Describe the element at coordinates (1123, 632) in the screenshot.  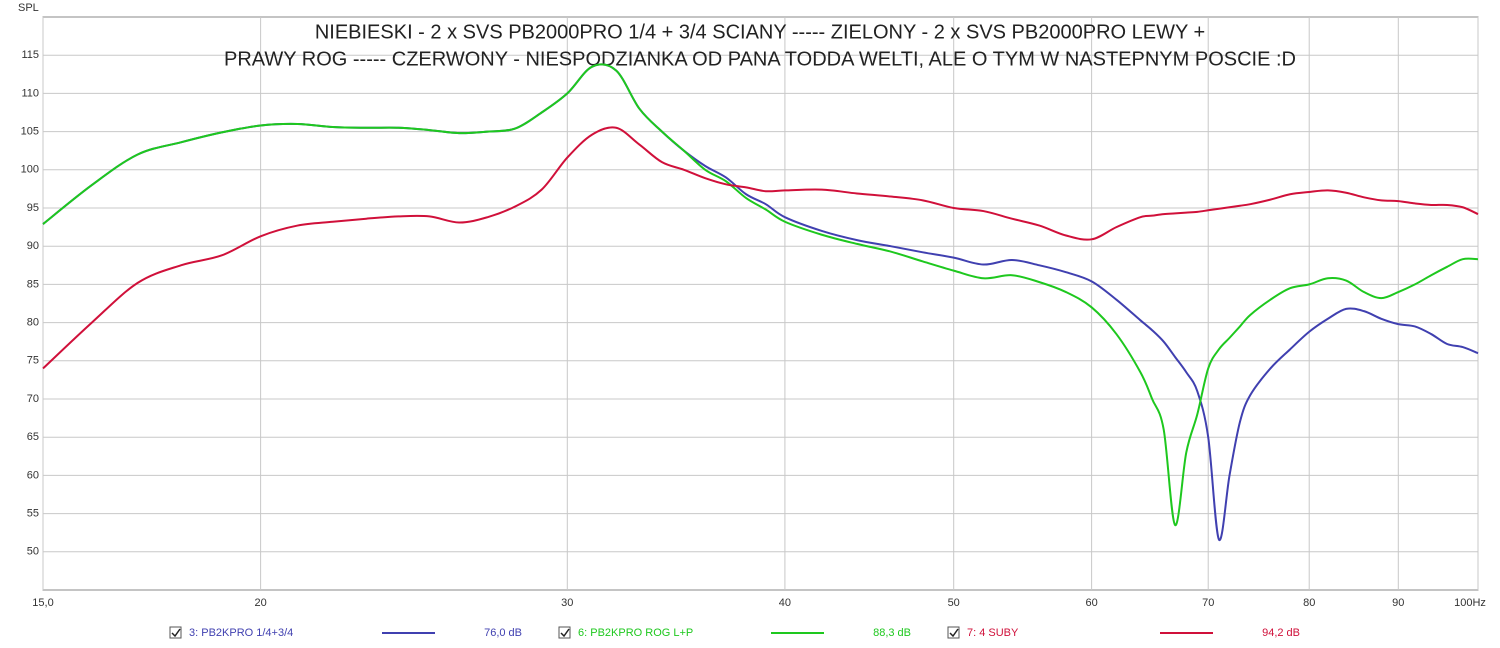
I see `legend-item: 7: 4 SUBY 94,2 dB` at that location.